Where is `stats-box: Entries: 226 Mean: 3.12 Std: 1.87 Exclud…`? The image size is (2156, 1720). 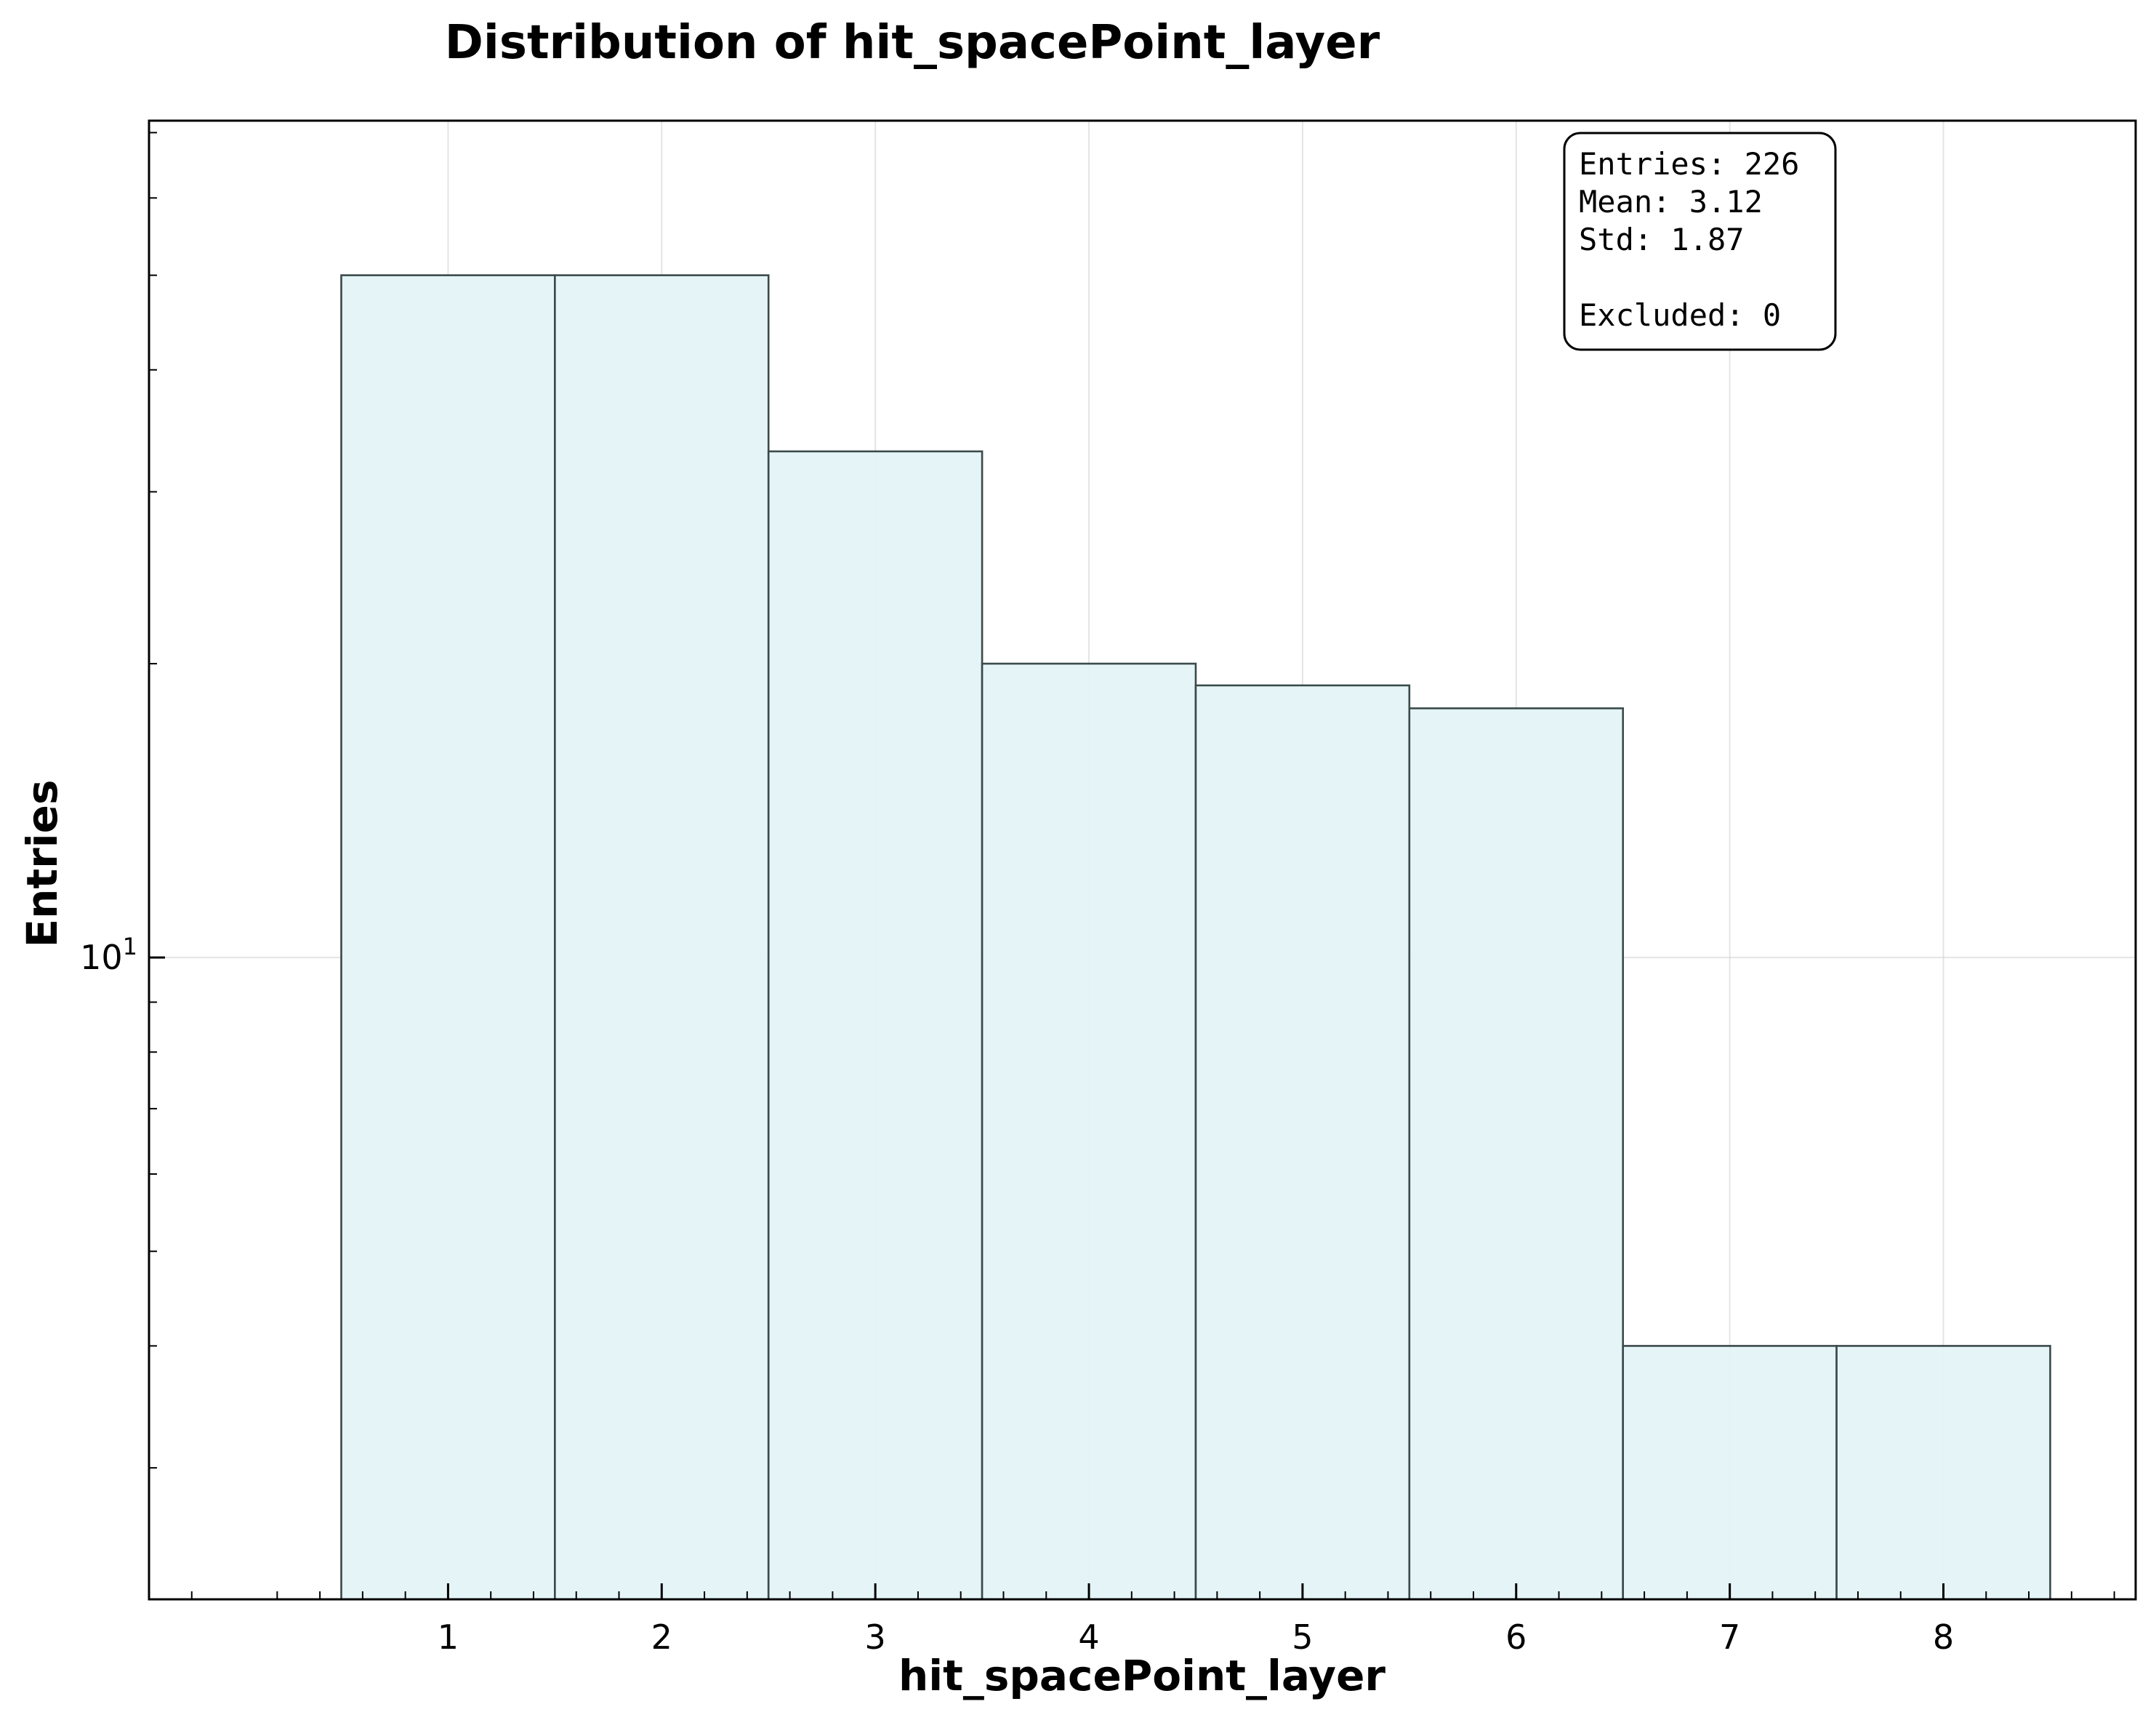
stats-box: Entries: 226 Mean: 3.12 Std: 1.87 Exclud… is located at coordinates (1700, 241).